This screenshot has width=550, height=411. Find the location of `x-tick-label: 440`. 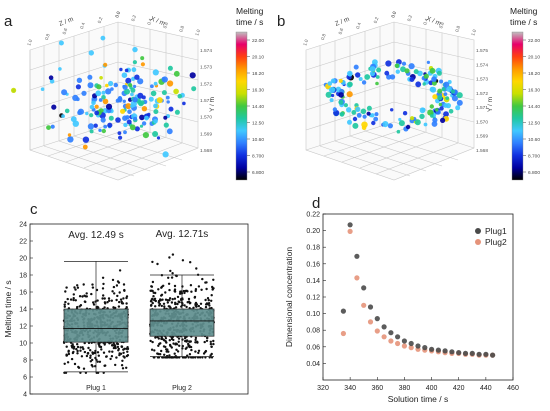

x-tick-label: 440 is located at coordinates (486, 388).